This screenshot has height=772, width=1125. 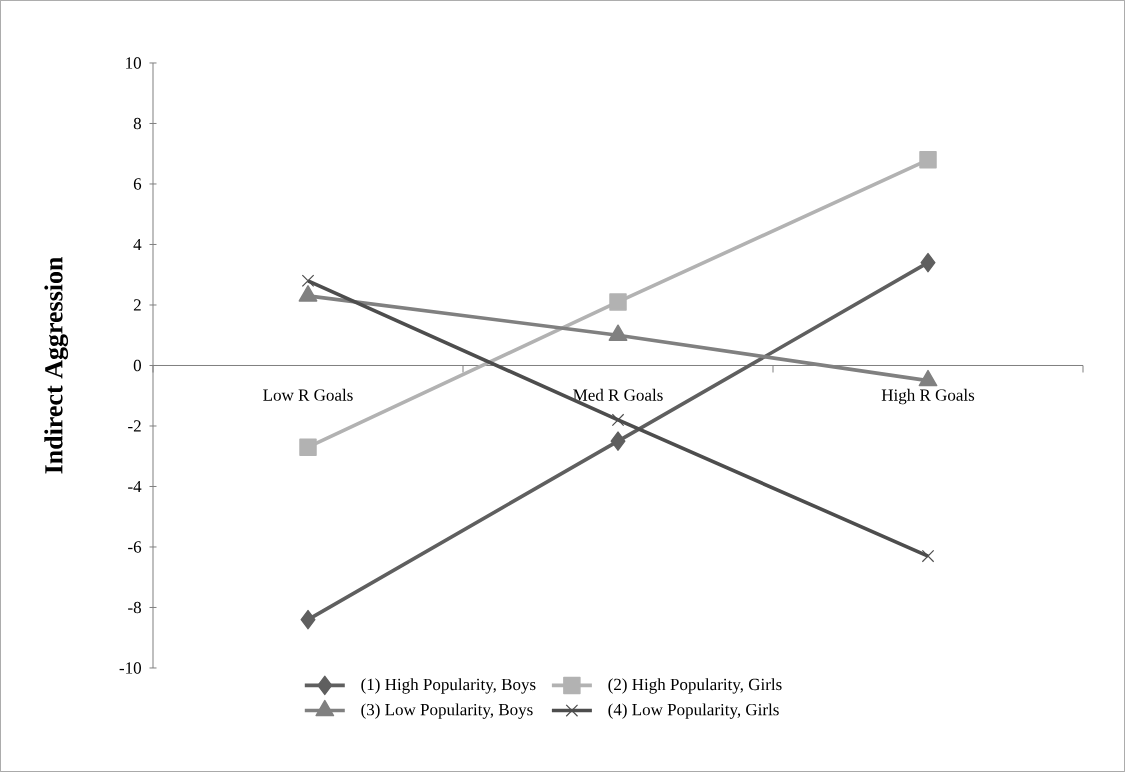 I want to click on y-tick-label: -2, so click(x=134, y=426).